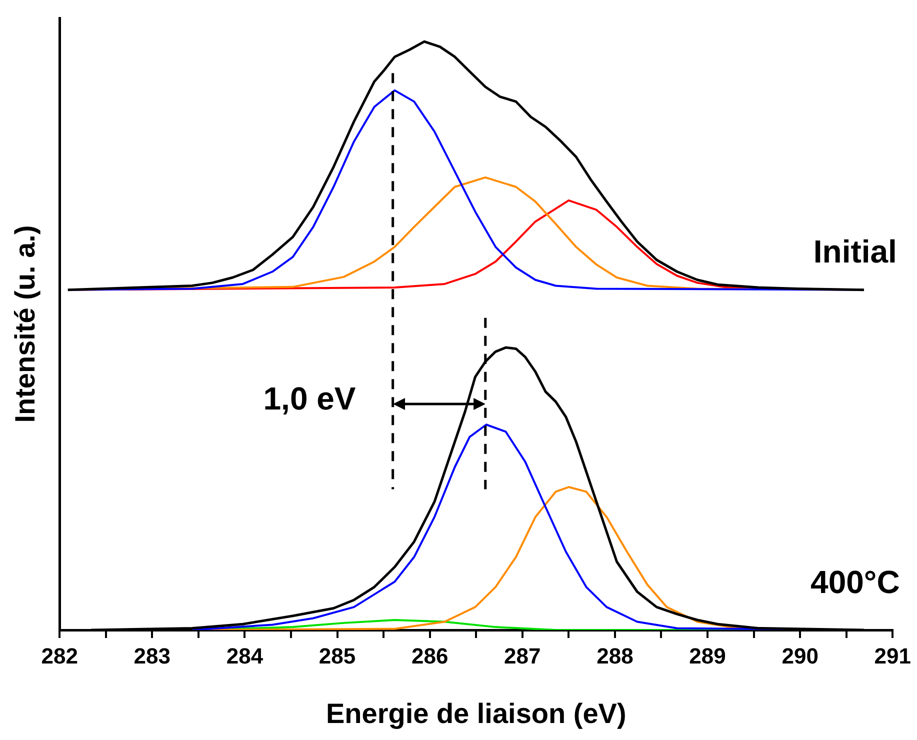  I want to click on annotation: 1,0 eV, so click(309, 398).